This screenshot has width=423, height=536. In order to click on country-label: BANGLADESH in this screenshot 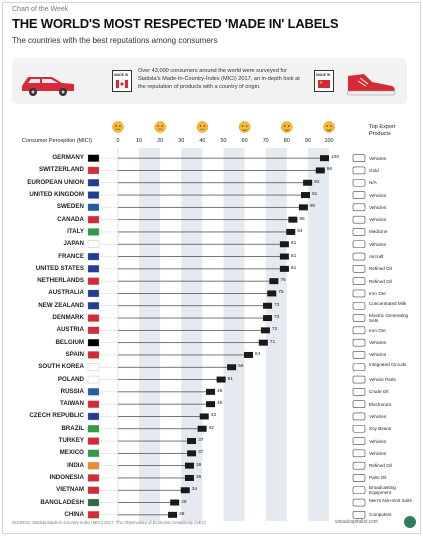, I will do `click(62, 502)`.